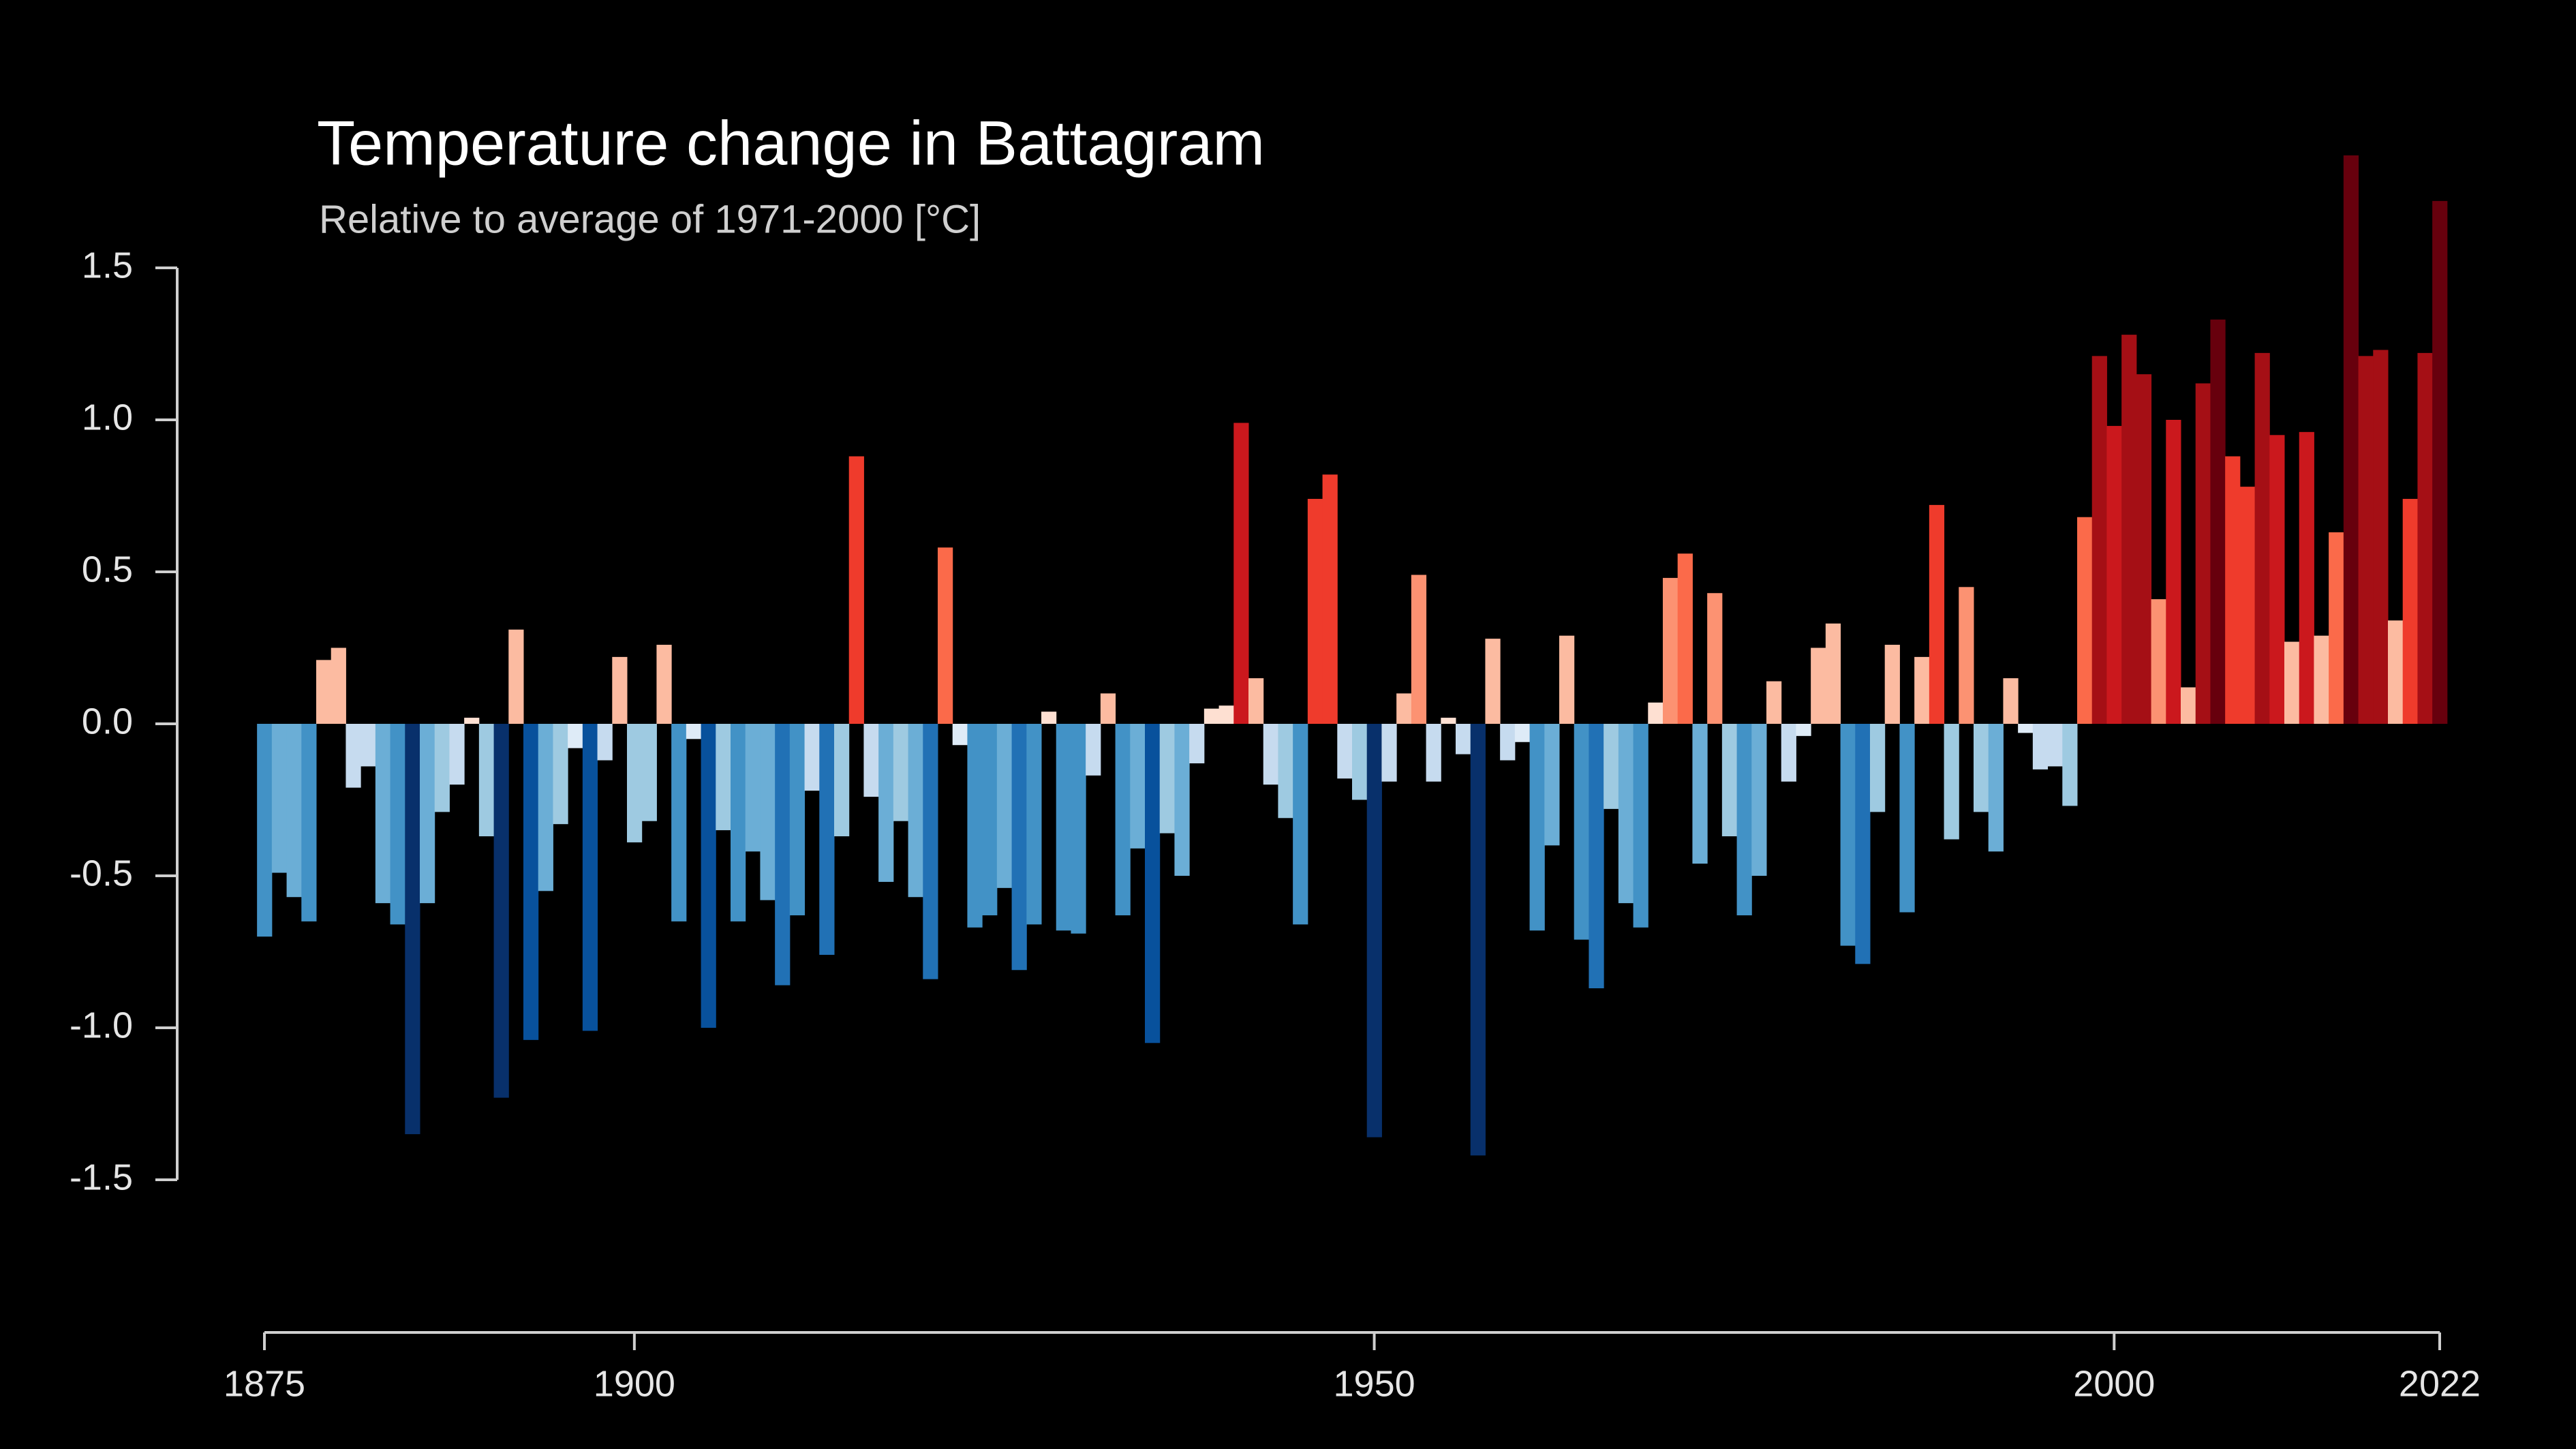 This screenshot has width=2576, height=1449. I want to click on y-tick-label: 0.5, so click(107, 570).